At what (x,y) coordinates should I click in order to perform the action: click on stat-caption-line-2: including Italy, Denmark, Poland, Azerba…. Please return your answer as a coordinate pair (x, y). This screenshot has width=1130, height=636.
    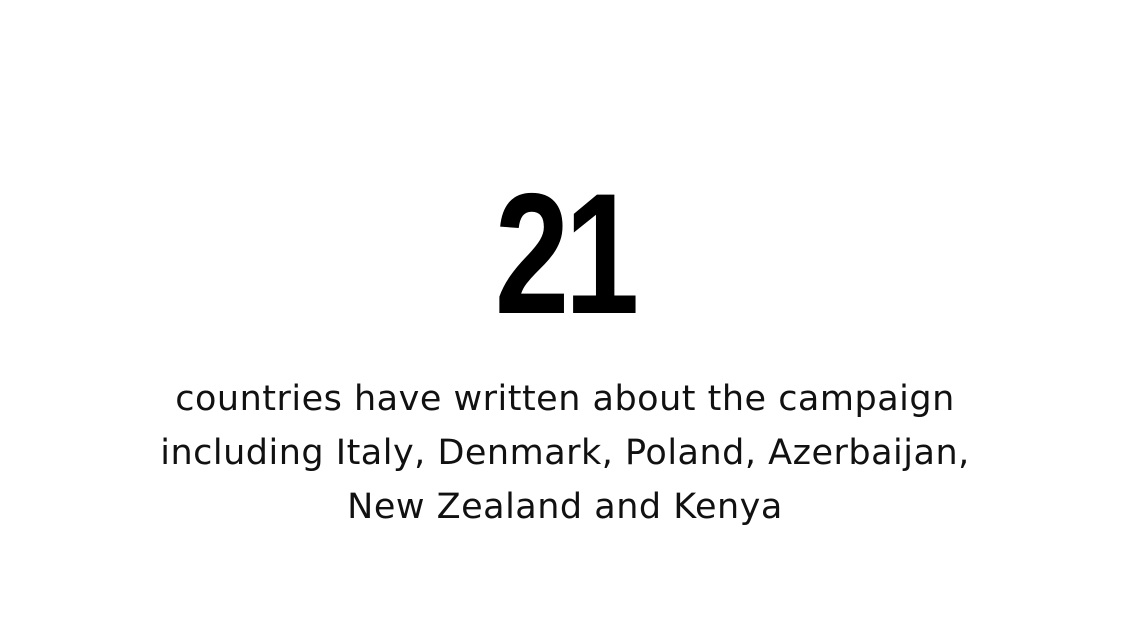
    Looking at the image, I should click on (565, 453).